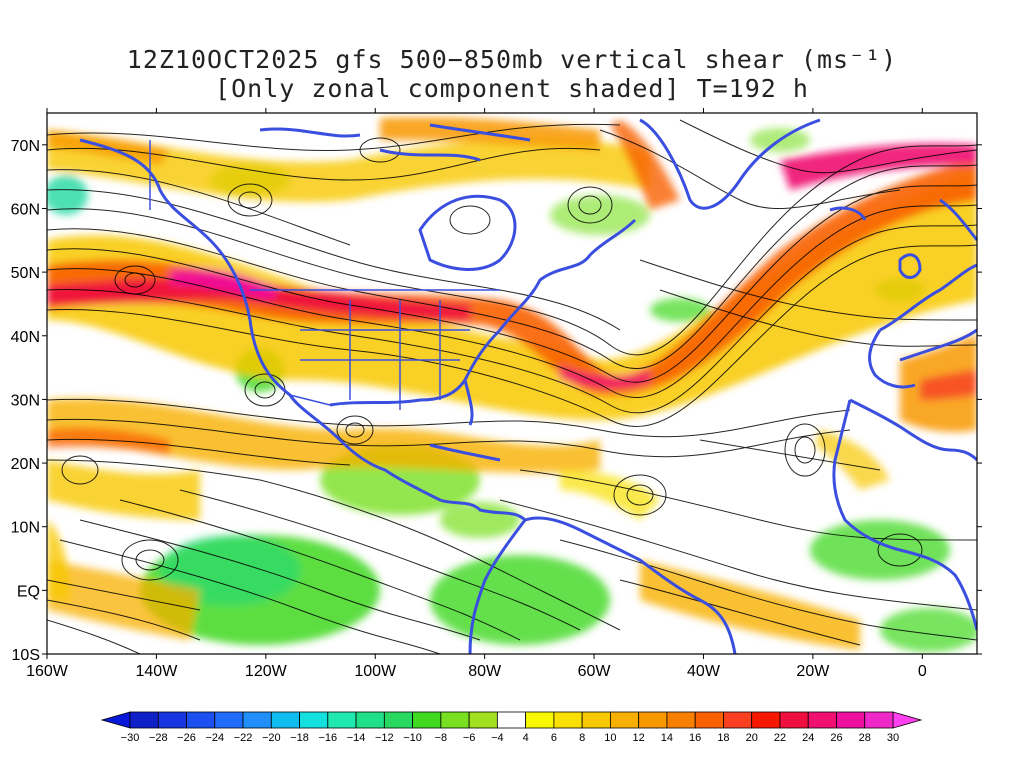  Describe the element at coordinates (25, 337) in the screenshot. I see `lat-tick-label: 40N` at that location.